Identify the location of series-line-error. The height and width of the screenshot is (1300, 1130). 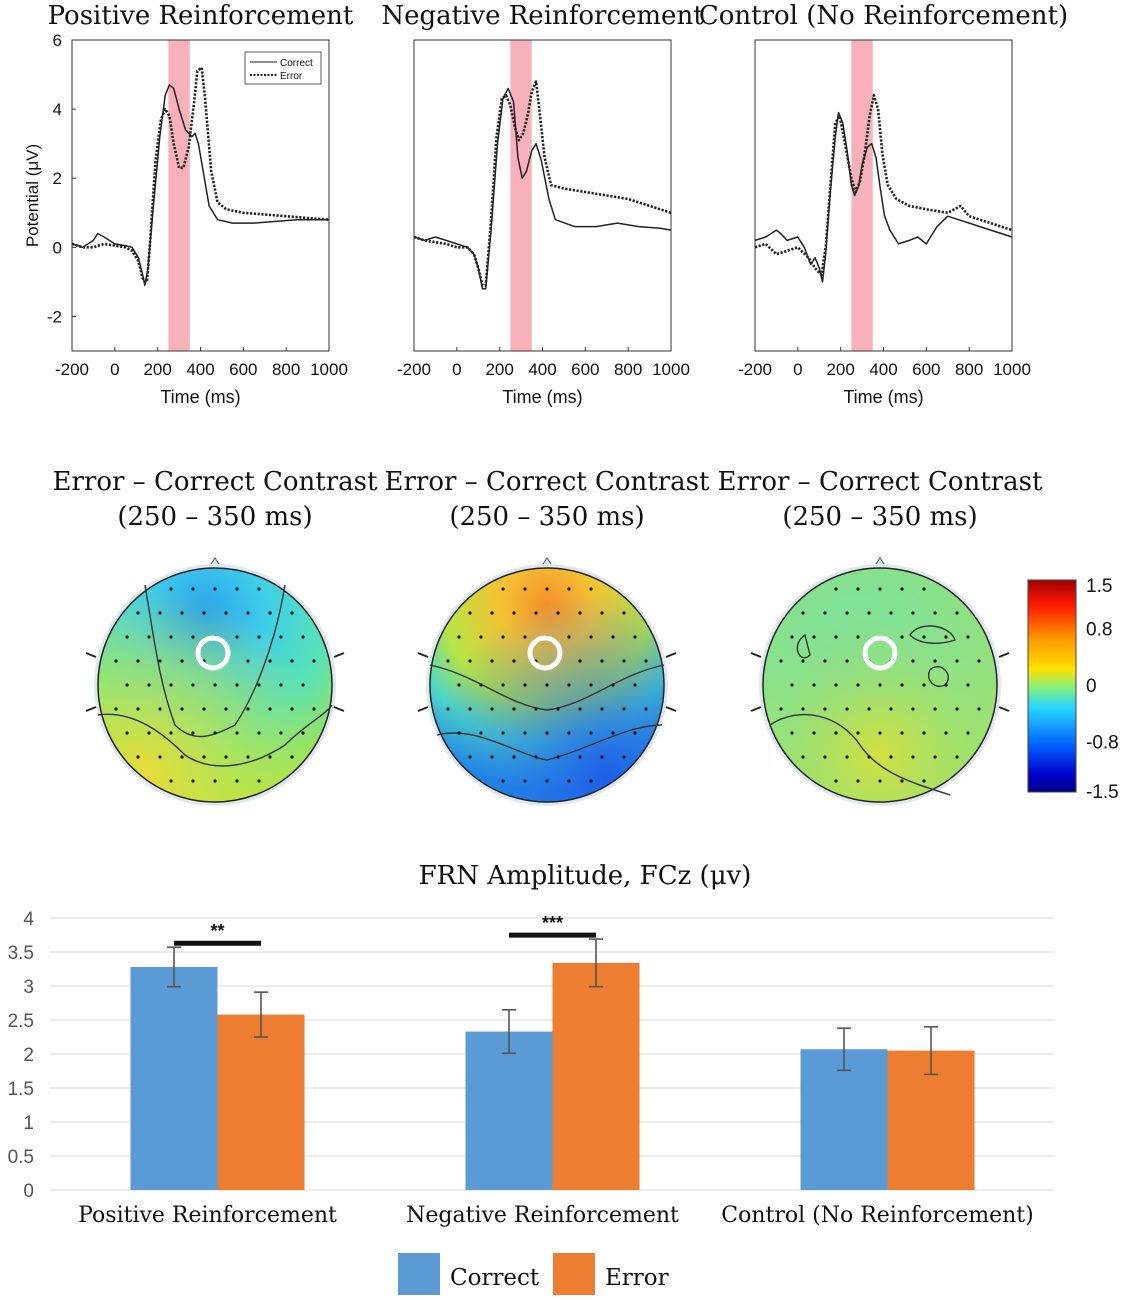
(883, 185).